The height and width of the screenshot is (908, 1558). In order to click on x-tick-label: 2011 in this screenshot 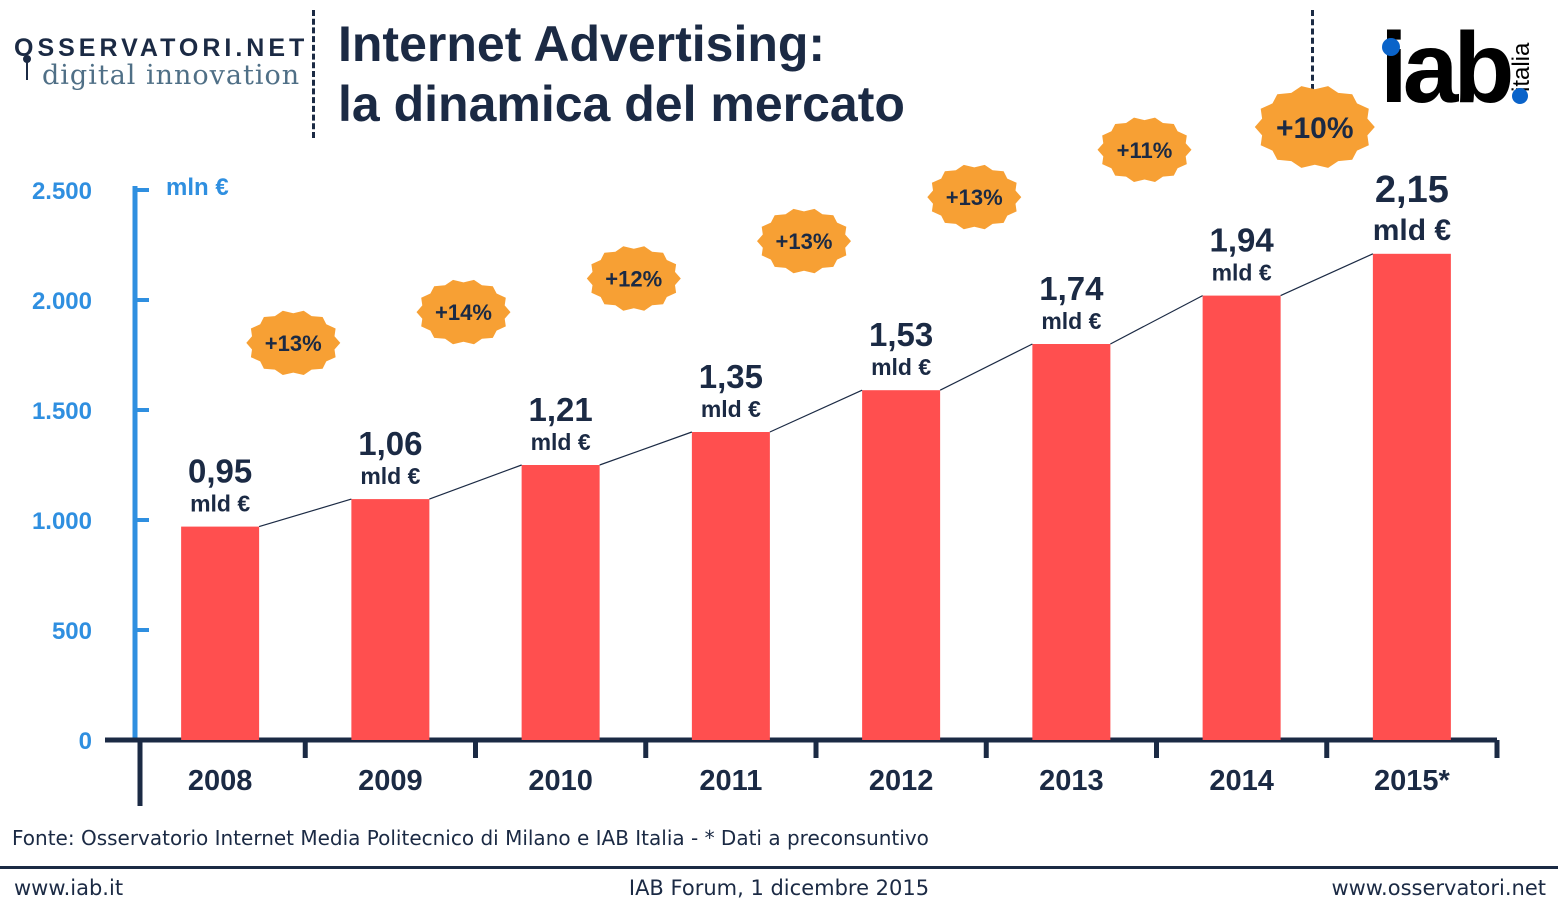, I will do `click(730, 781)`.